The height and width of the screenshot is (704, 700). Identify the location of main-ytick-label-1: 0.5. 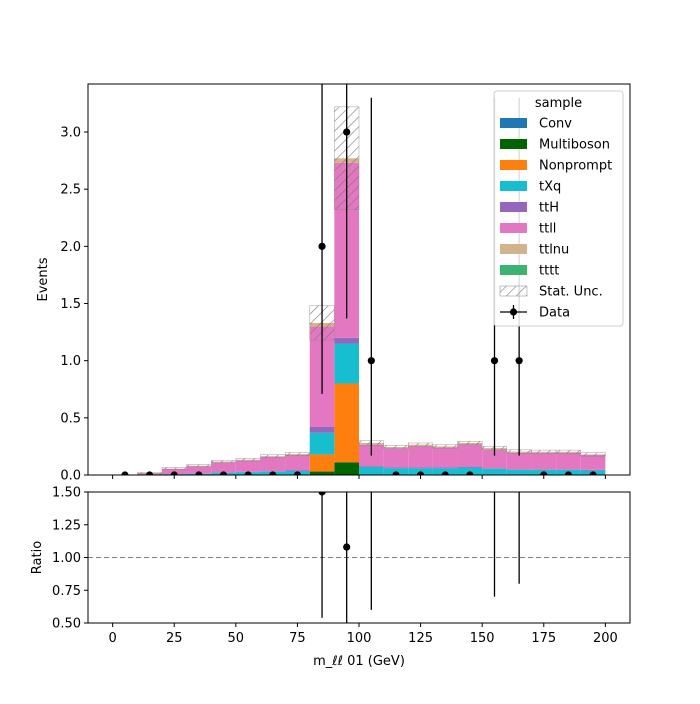
(70, 418).